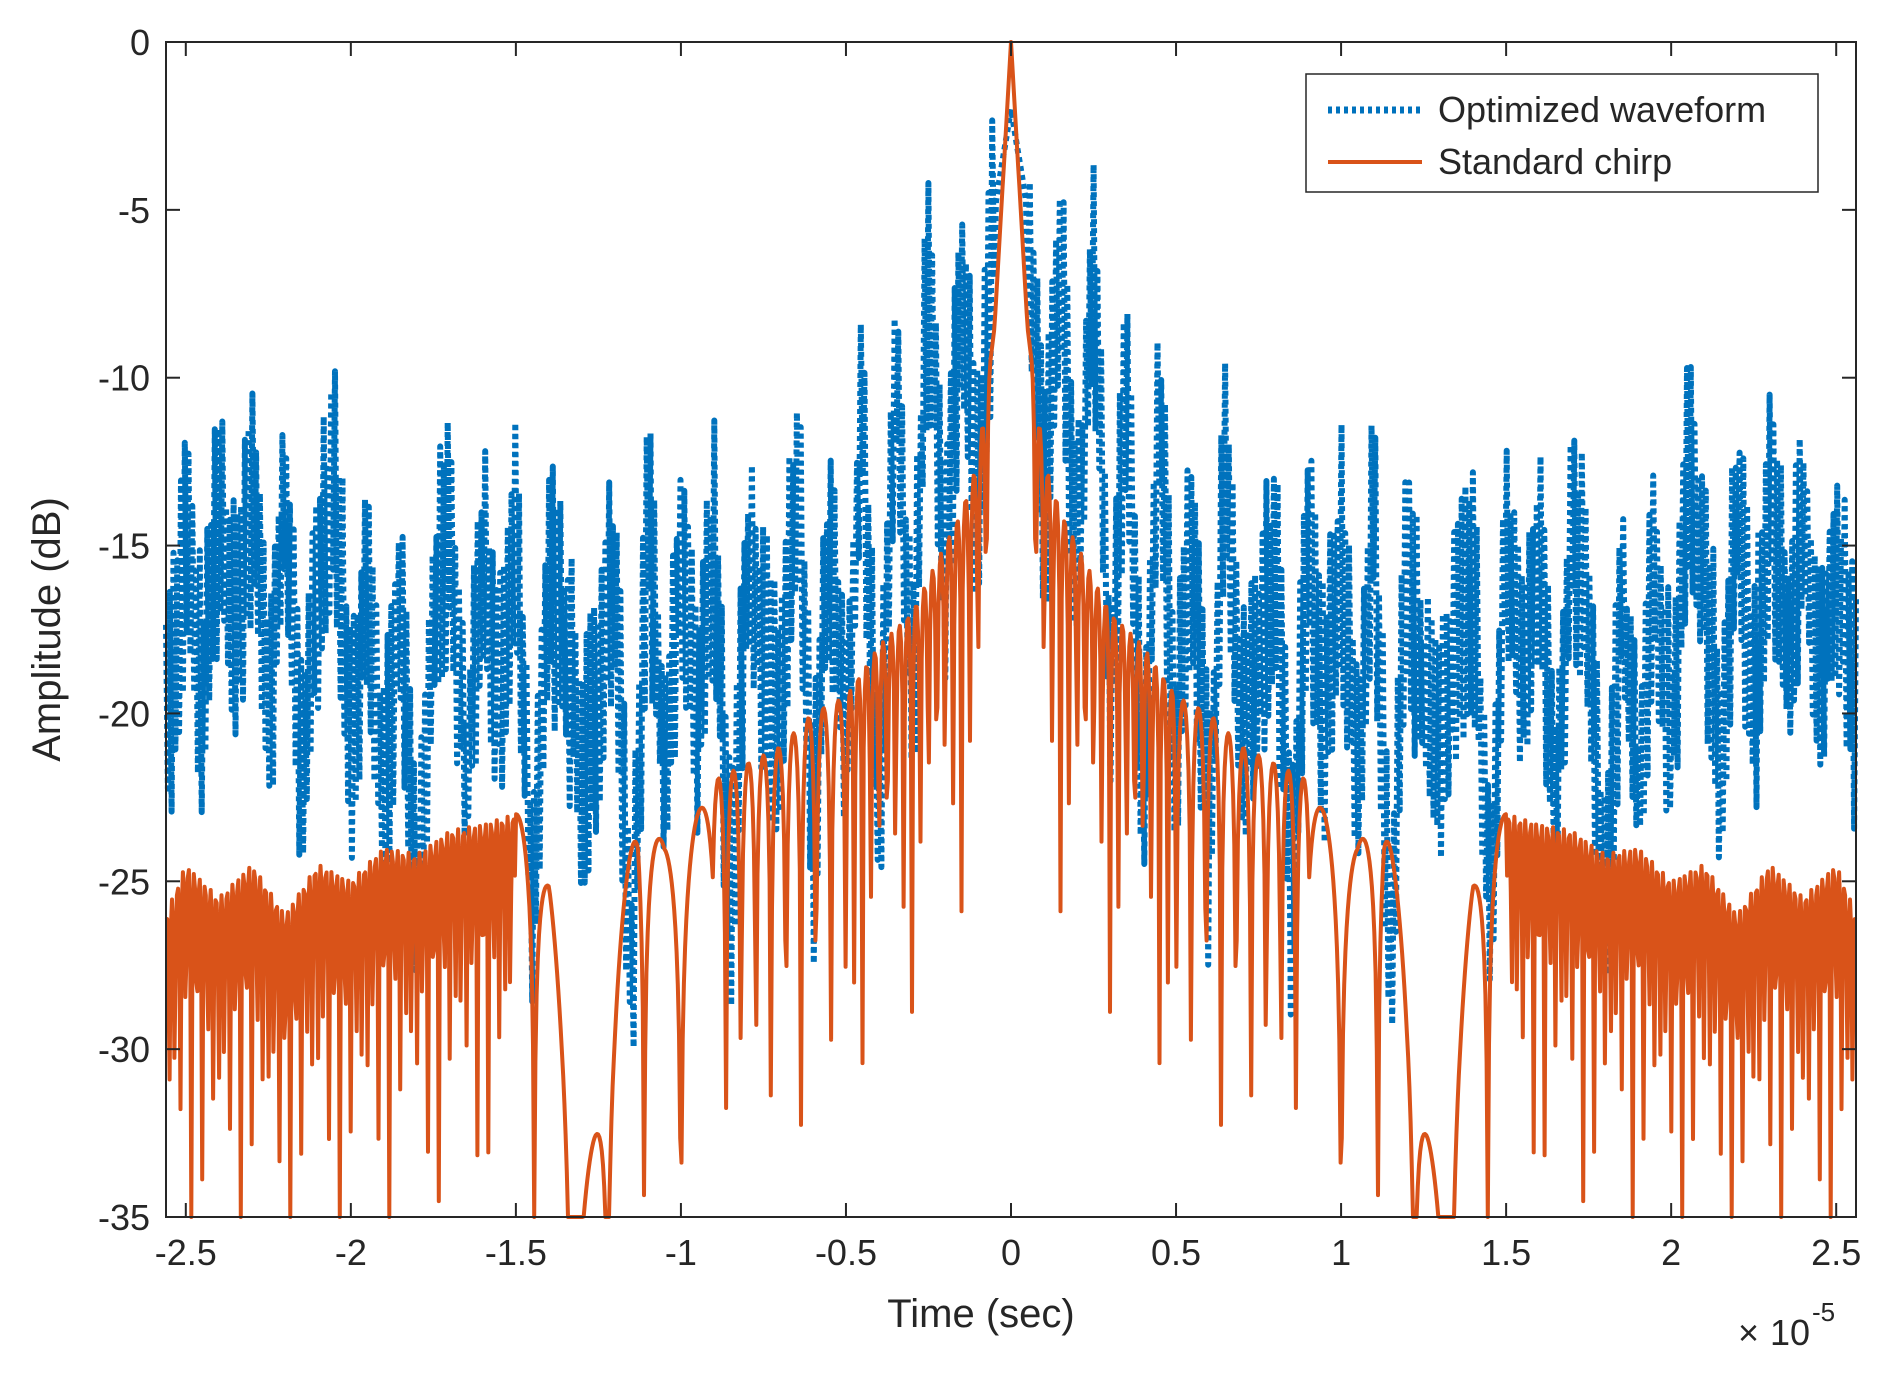 The image size is (1884, 1380). What do you see at coordinates (1011, 1252) in the screenshot?
I see `x-tick-label: 0` at bounding box center [1011, 1252].